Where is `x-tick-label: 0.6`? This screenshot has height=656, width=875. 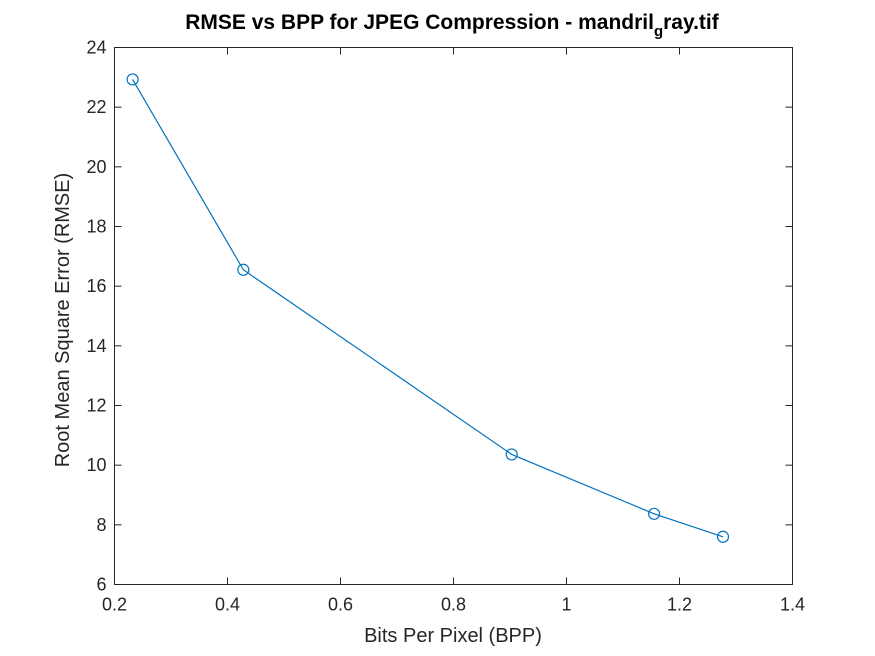
x-tick-label: 0.6 is located at coordinates (340, 605).